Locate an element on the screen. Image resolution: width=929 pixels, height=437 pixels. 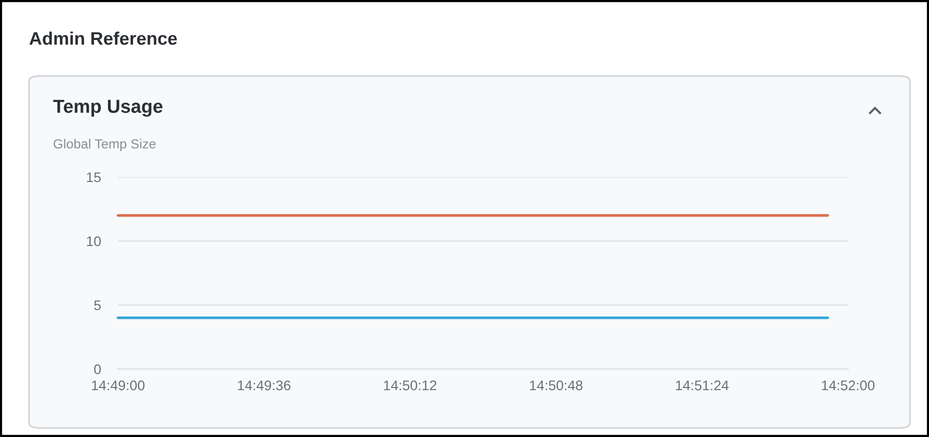
y-axis-title: Global Temp Size is located at coordinates (105, 145).